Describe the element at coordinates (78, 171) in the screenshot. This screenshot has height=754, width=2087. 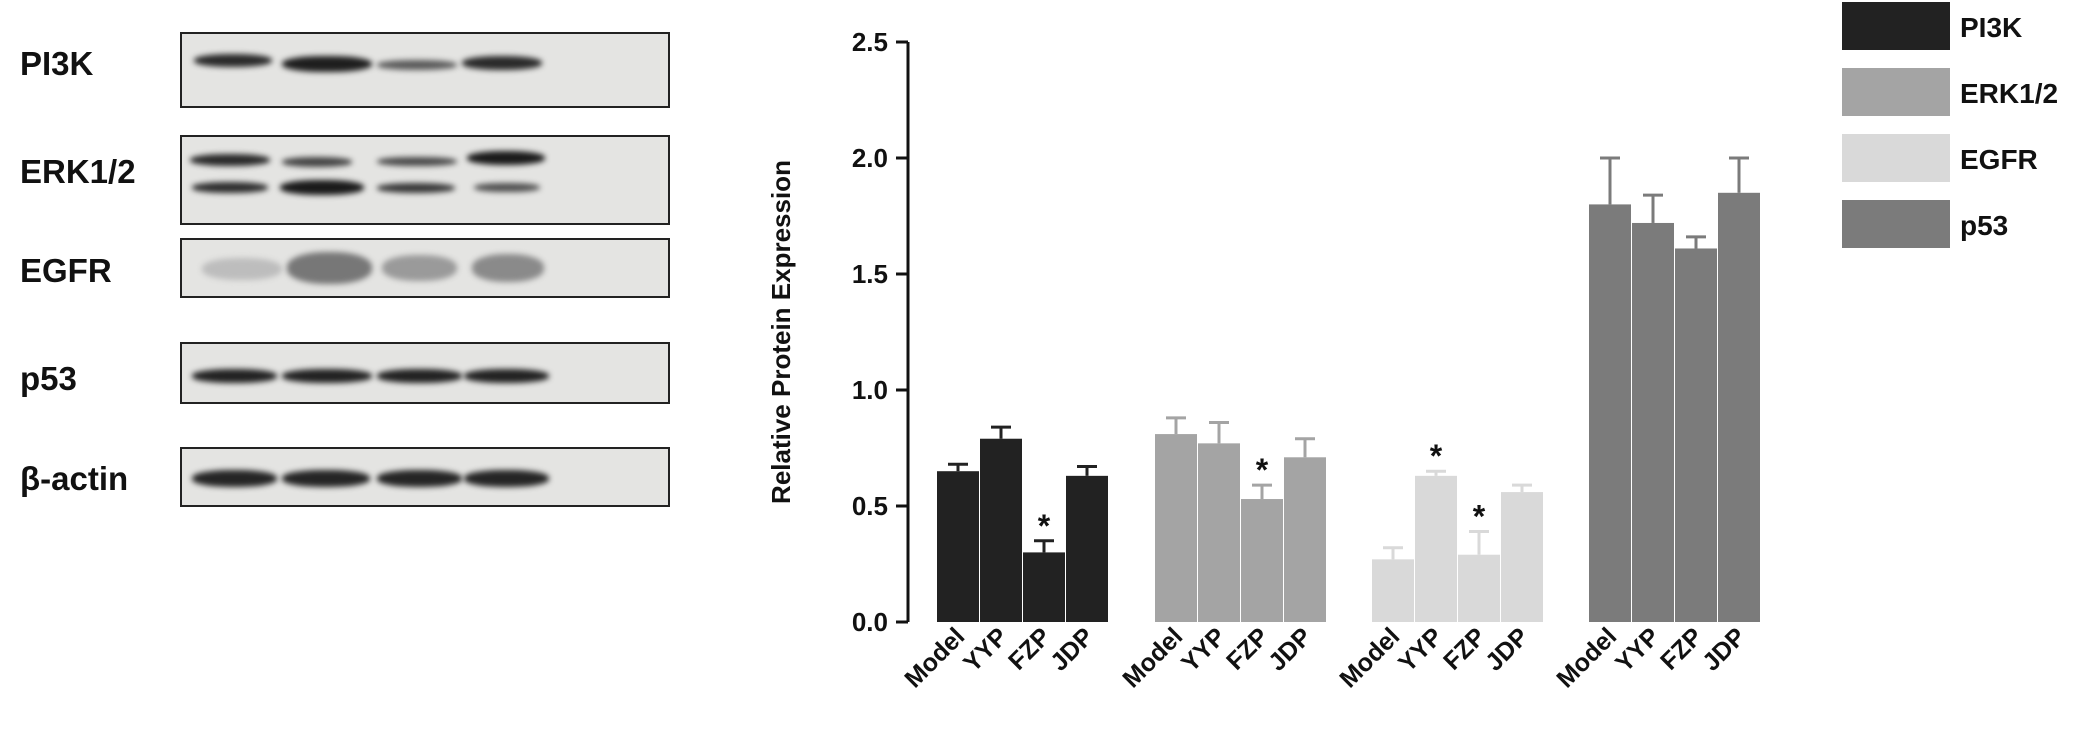
I see `blot-label-erk: ERK1/2` at that location.